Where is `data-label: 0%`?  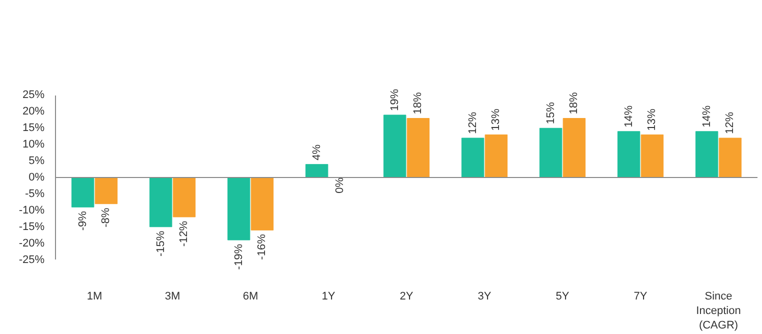 data-label: 0% is located at coordinates (340, 185).